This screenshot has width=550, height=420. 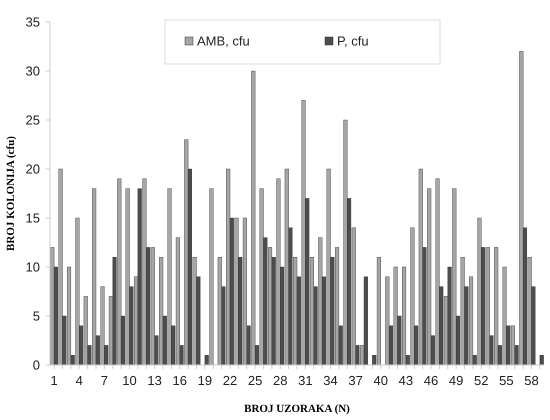 I want to click on x-tick-label: 40, so click(x=381, y=380).